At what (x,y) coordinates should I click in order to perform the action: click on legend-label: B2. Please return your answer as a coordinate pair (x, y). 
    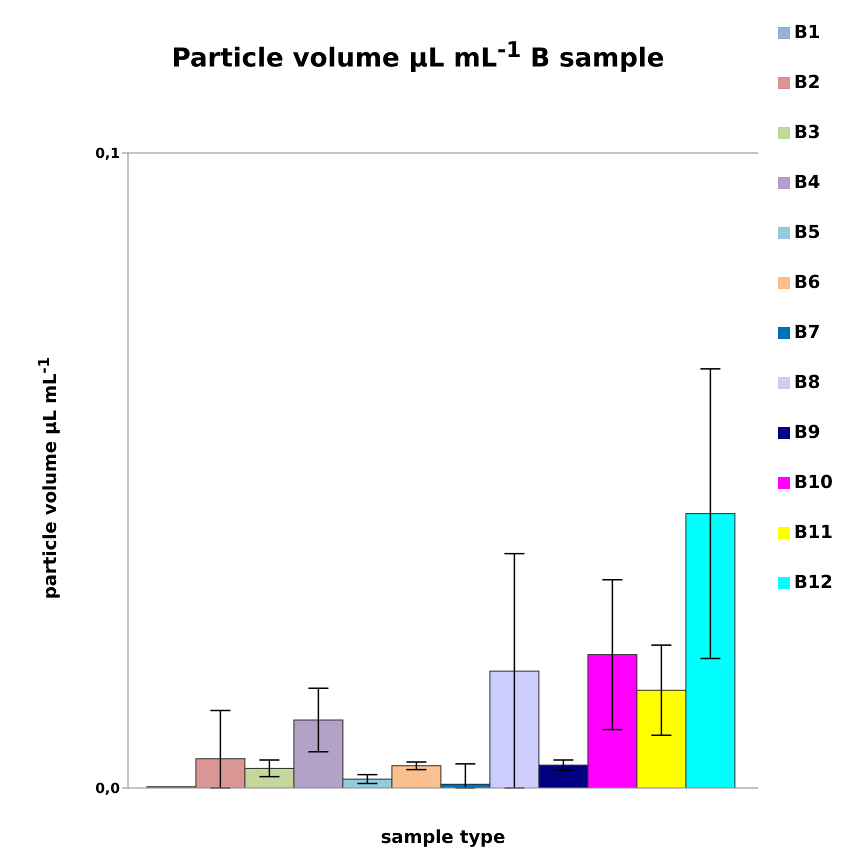
    Looking at the image, I should click on (807, 82).